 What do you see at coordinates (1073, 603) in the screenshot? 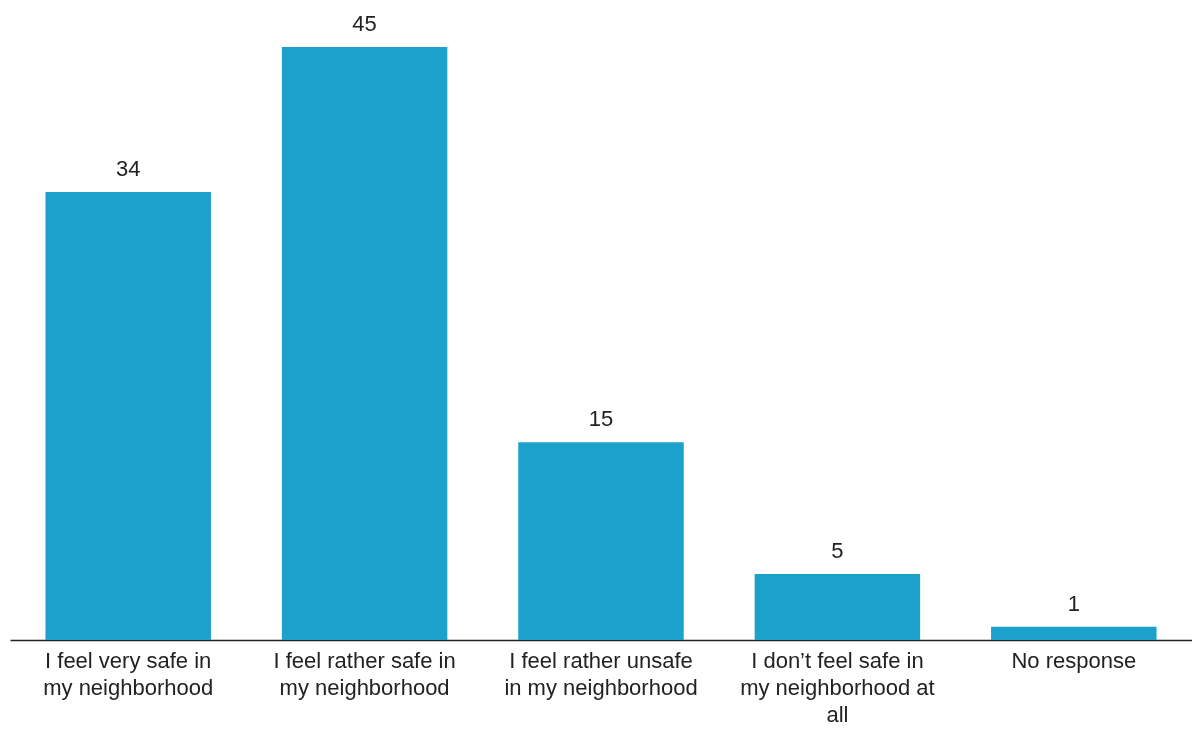
I see `data-label: 1` at bounding box center [1073, 603].